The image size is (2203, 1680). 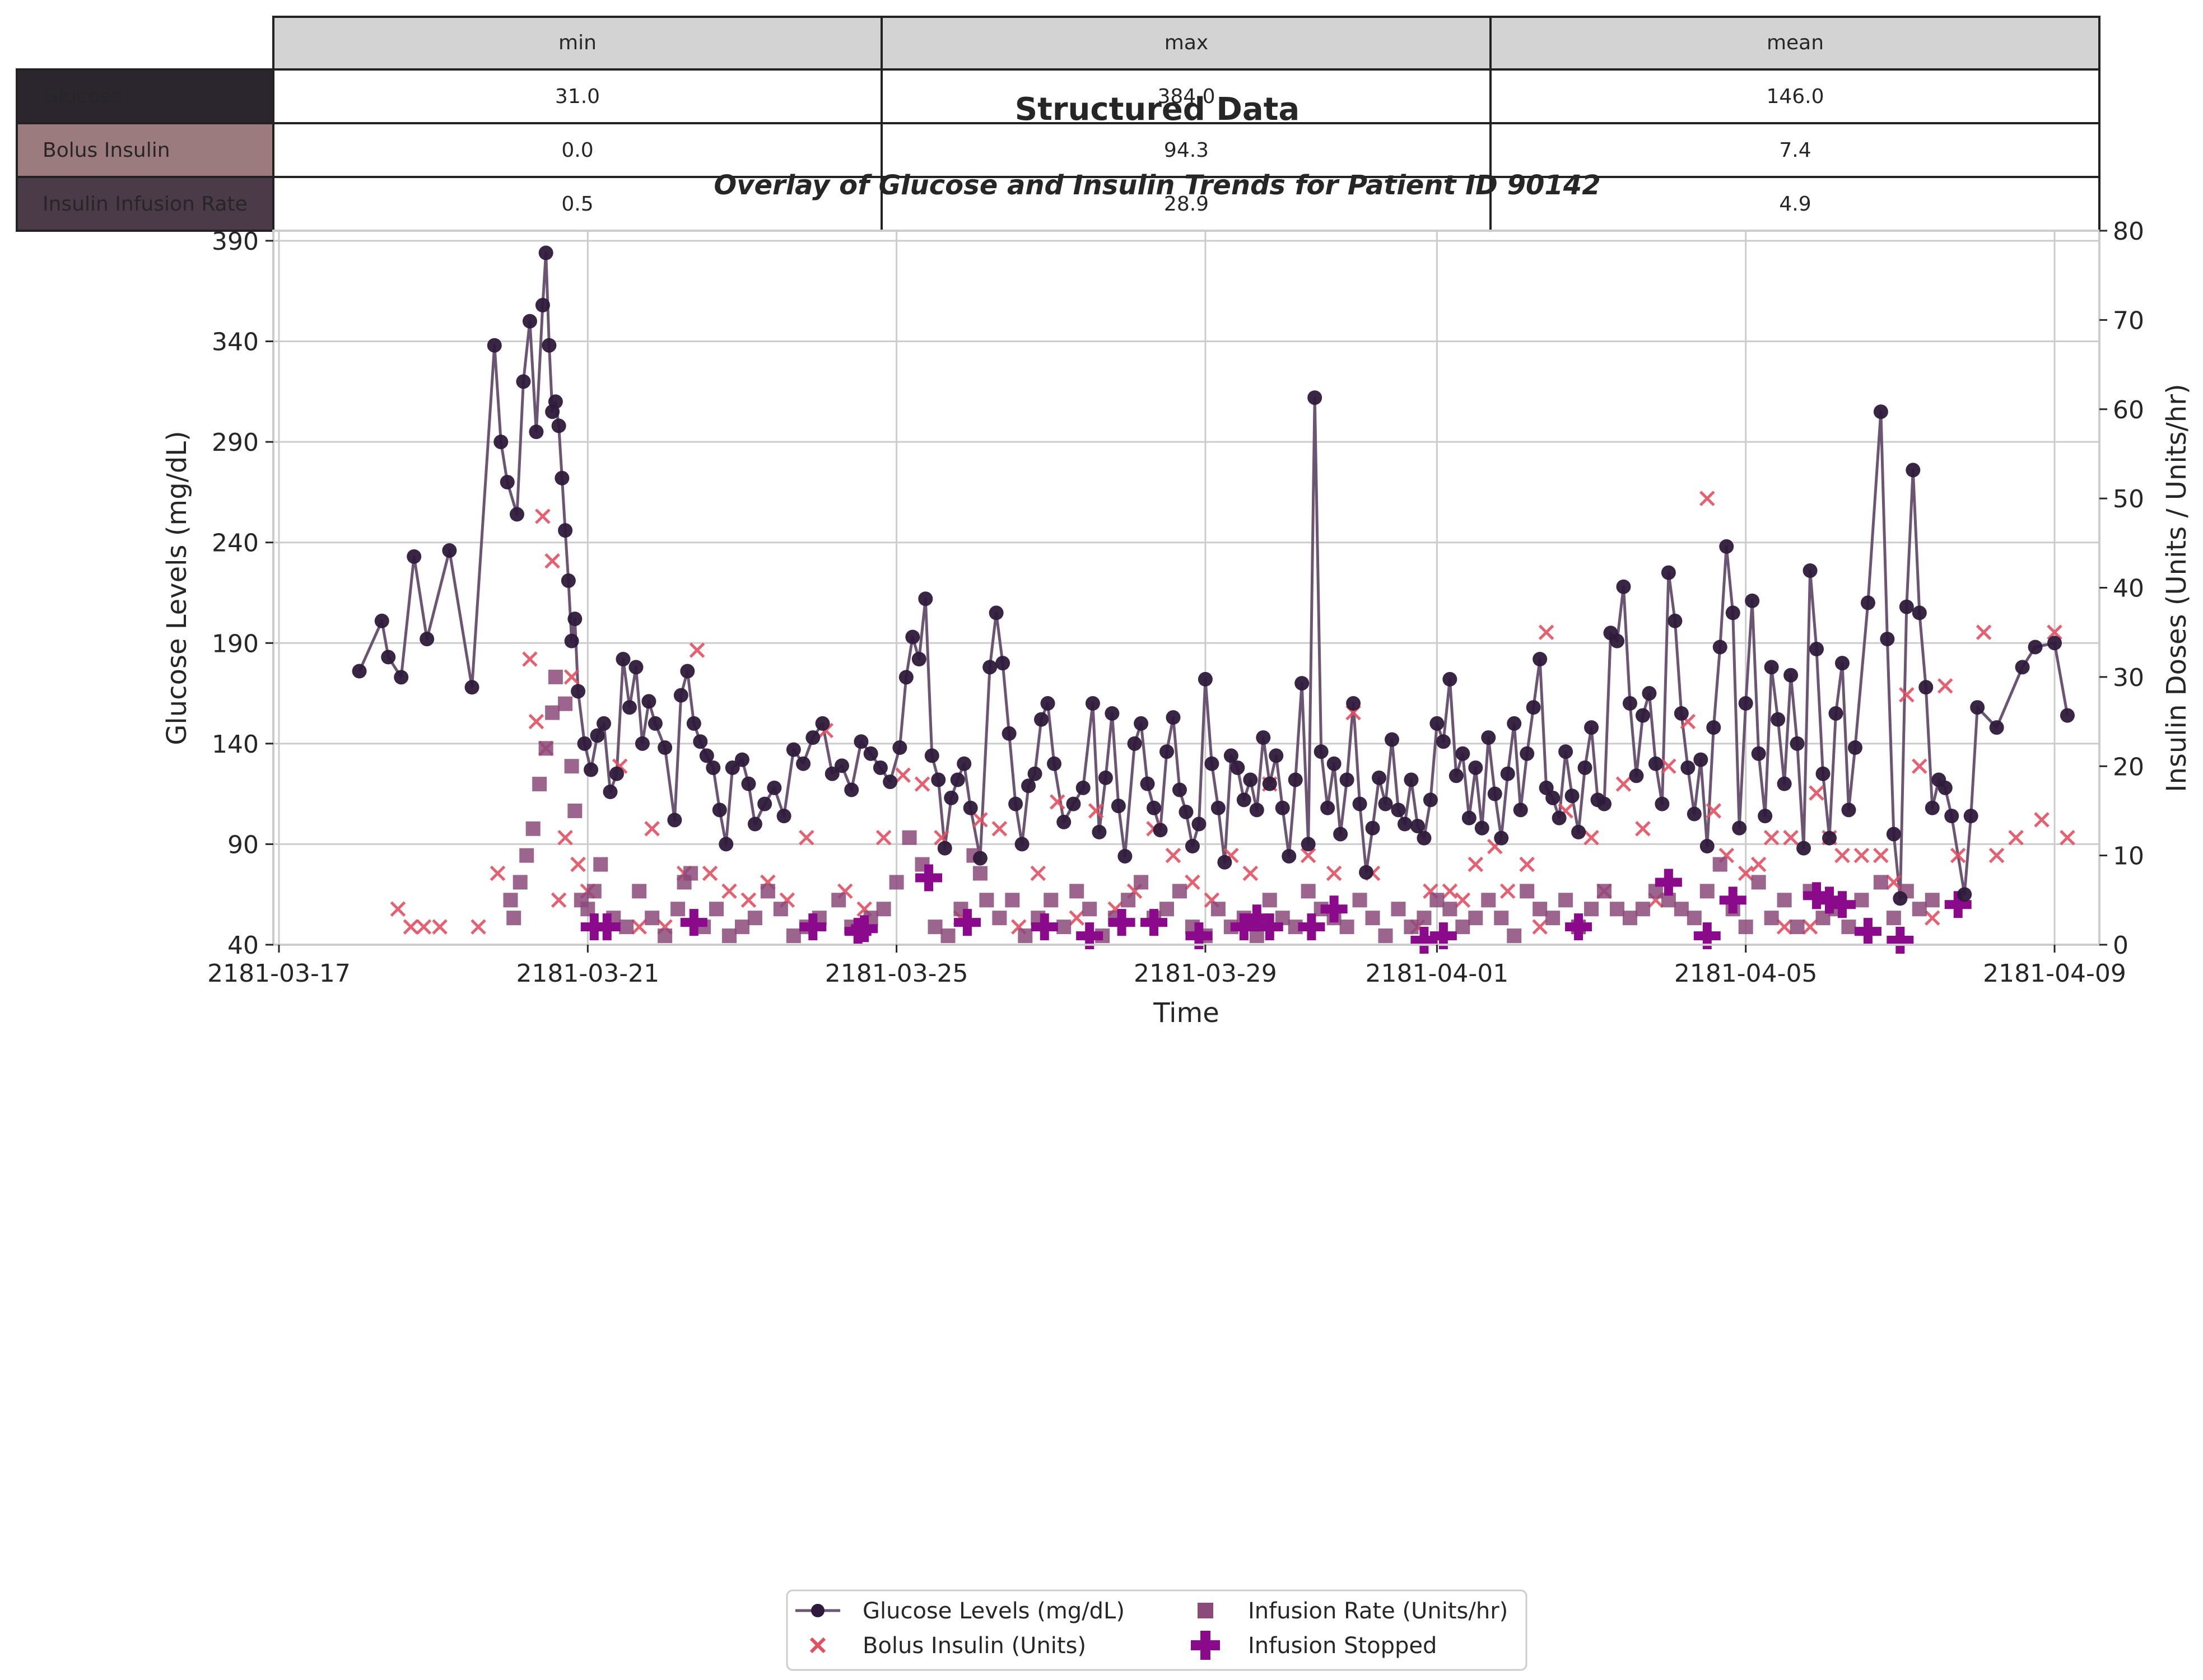 I want to click on table-column-header: mean, so click(x=1795, y=43).